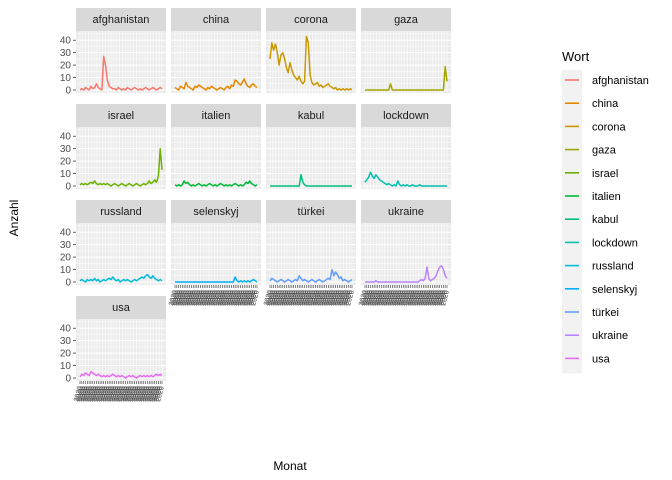 The image size is (672, 480). Describe the element at coordinates (591, 220) in the screenshot. I see `legend-item-kabul: kabul` at that location.